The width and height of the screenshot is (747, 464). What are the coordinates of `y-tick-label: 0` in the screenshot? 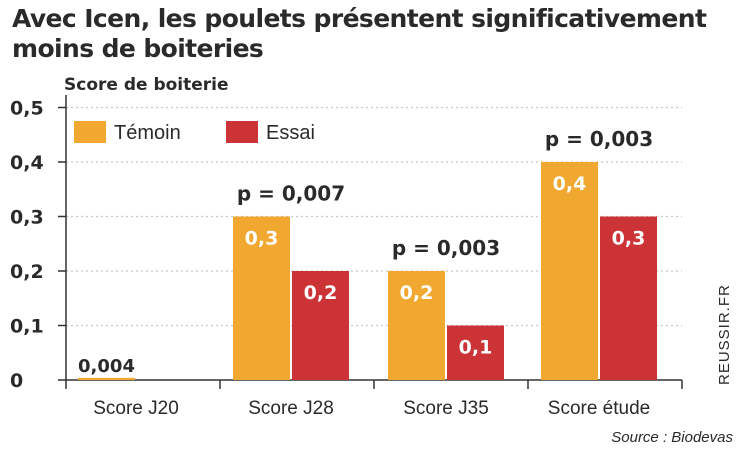 It's located at (16, 381).